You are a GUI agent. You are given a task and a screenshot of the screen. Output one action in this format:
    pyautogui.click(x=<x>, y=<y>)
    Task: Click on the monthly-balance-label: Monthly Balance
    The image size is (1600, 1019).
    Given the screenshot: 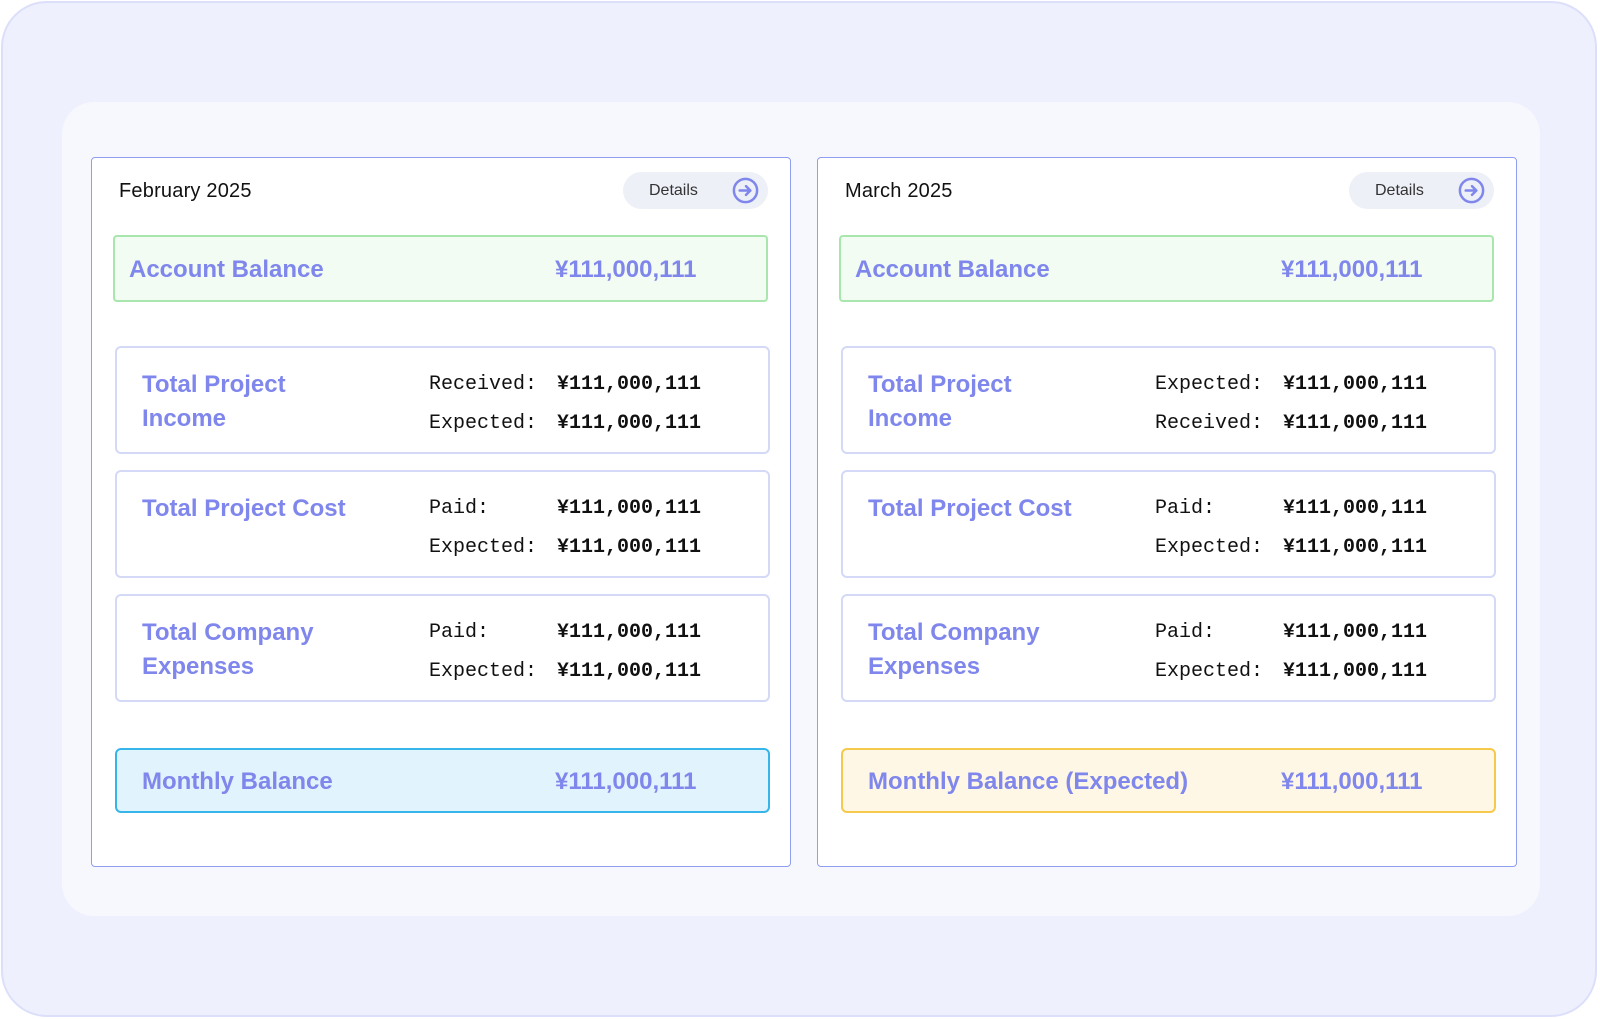 What is the action you would take?
    pyautogui.click(x=237, y=781)
    